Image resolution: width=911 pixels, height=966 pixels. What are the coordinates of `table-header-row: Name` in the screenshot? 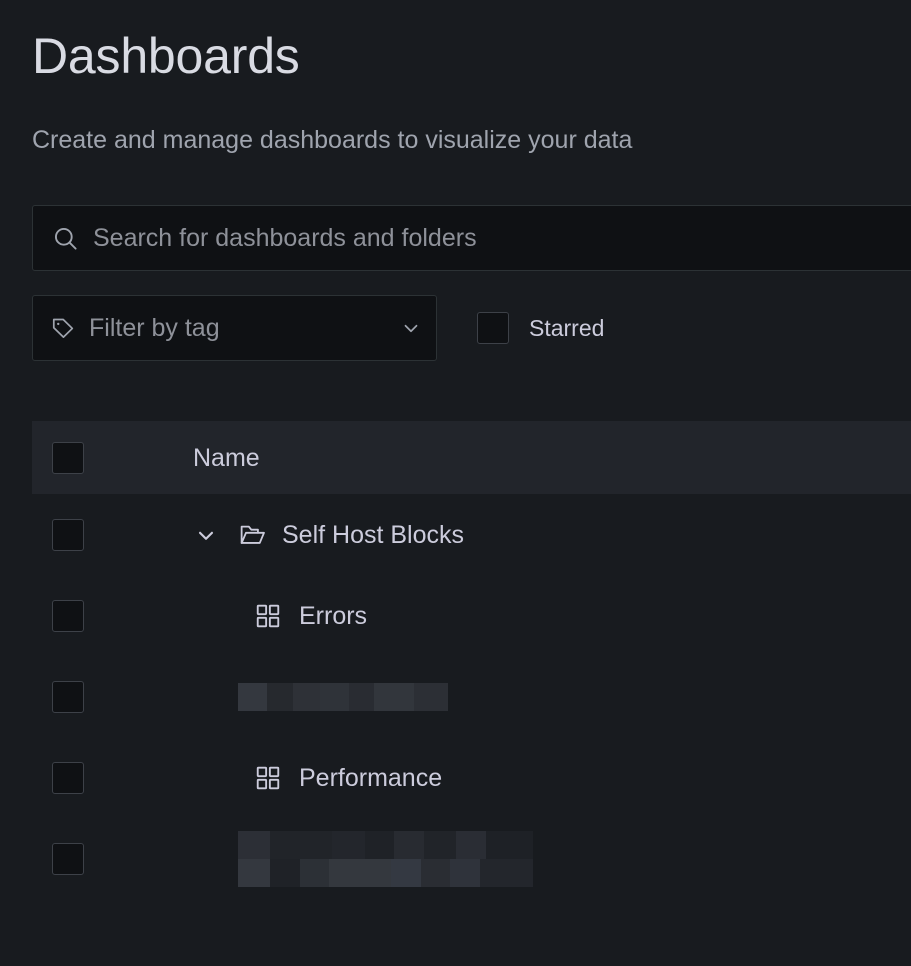 It's located at (471, 457).